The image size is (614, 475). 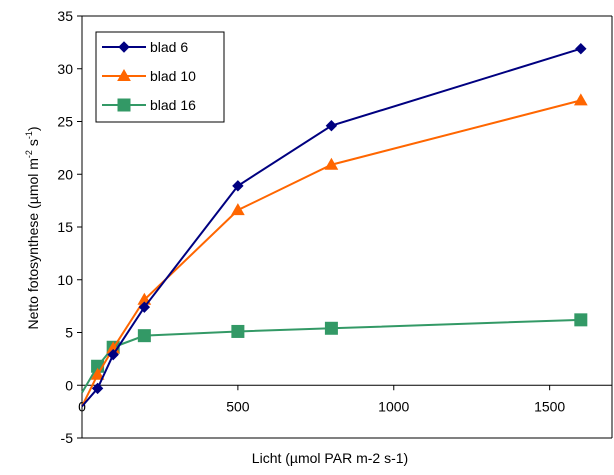 What do you see at coordinates (65, 122) in the screenshot?
I see `y-tick-label: 25` at bounding box center [65, 122].